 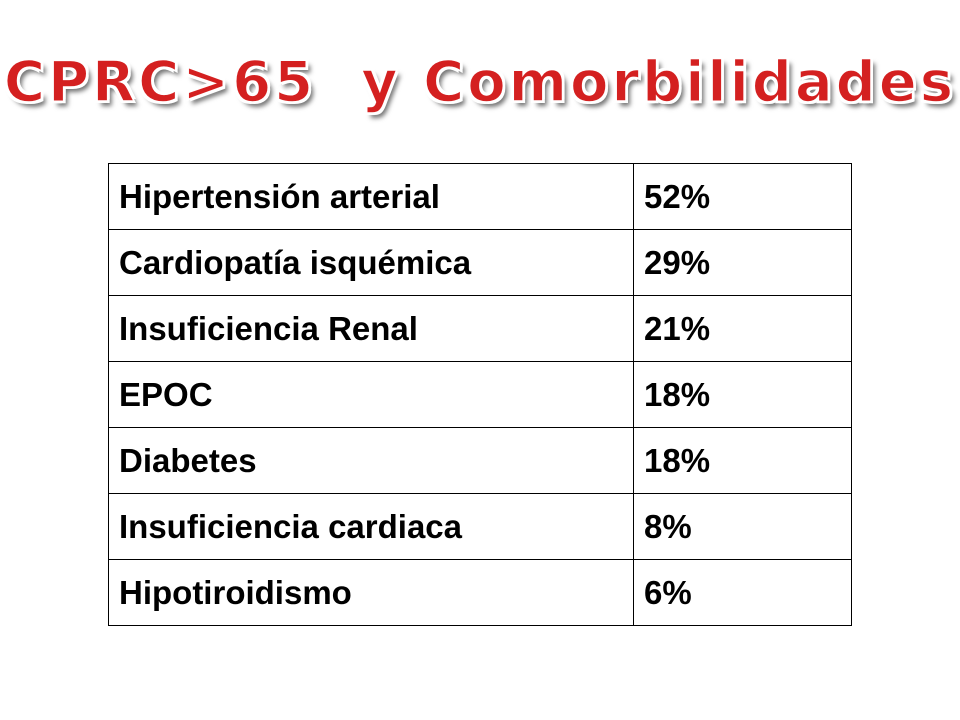 I want to click on table-row: EPOC 18%, so click(x=480, y=394).